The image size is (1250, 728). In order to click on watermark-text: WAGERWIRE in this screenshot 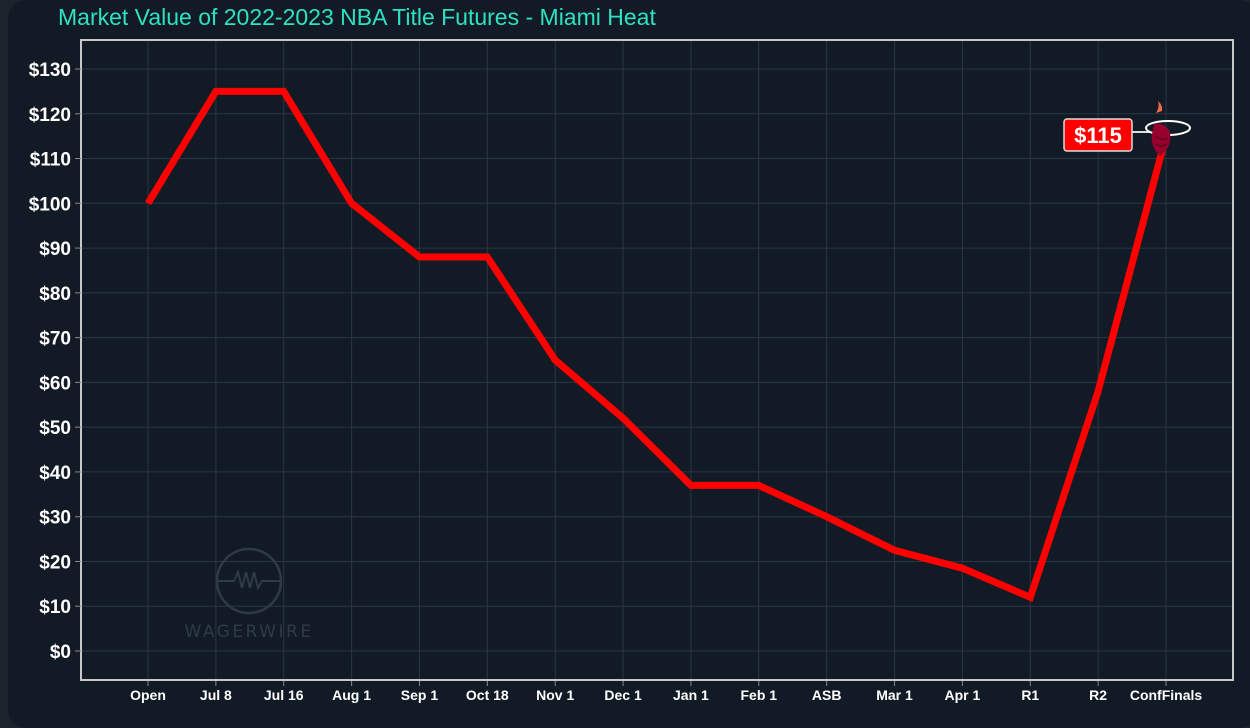, I will do `click(248, 632)`.